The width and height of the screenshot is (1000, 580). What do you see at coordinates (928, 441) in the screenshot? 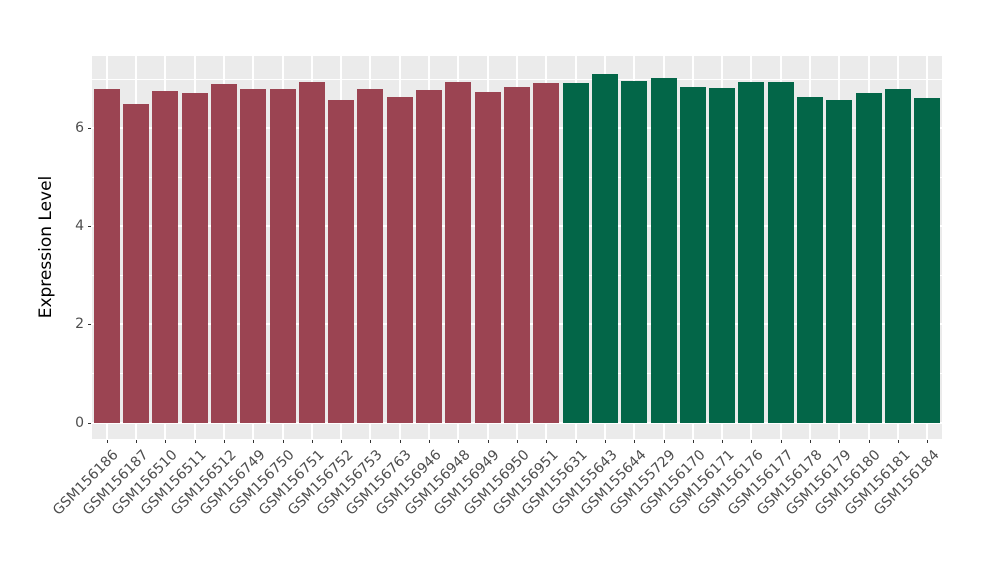
I see `x-tick-mark-GSM156184` at bounding box center [928, 441].